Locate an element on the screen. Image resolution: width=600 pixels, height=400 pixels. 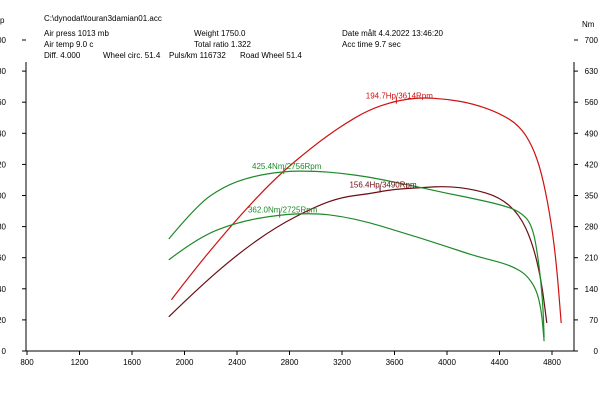
right-tick-label: 350 is located at coordinates (592, 196).